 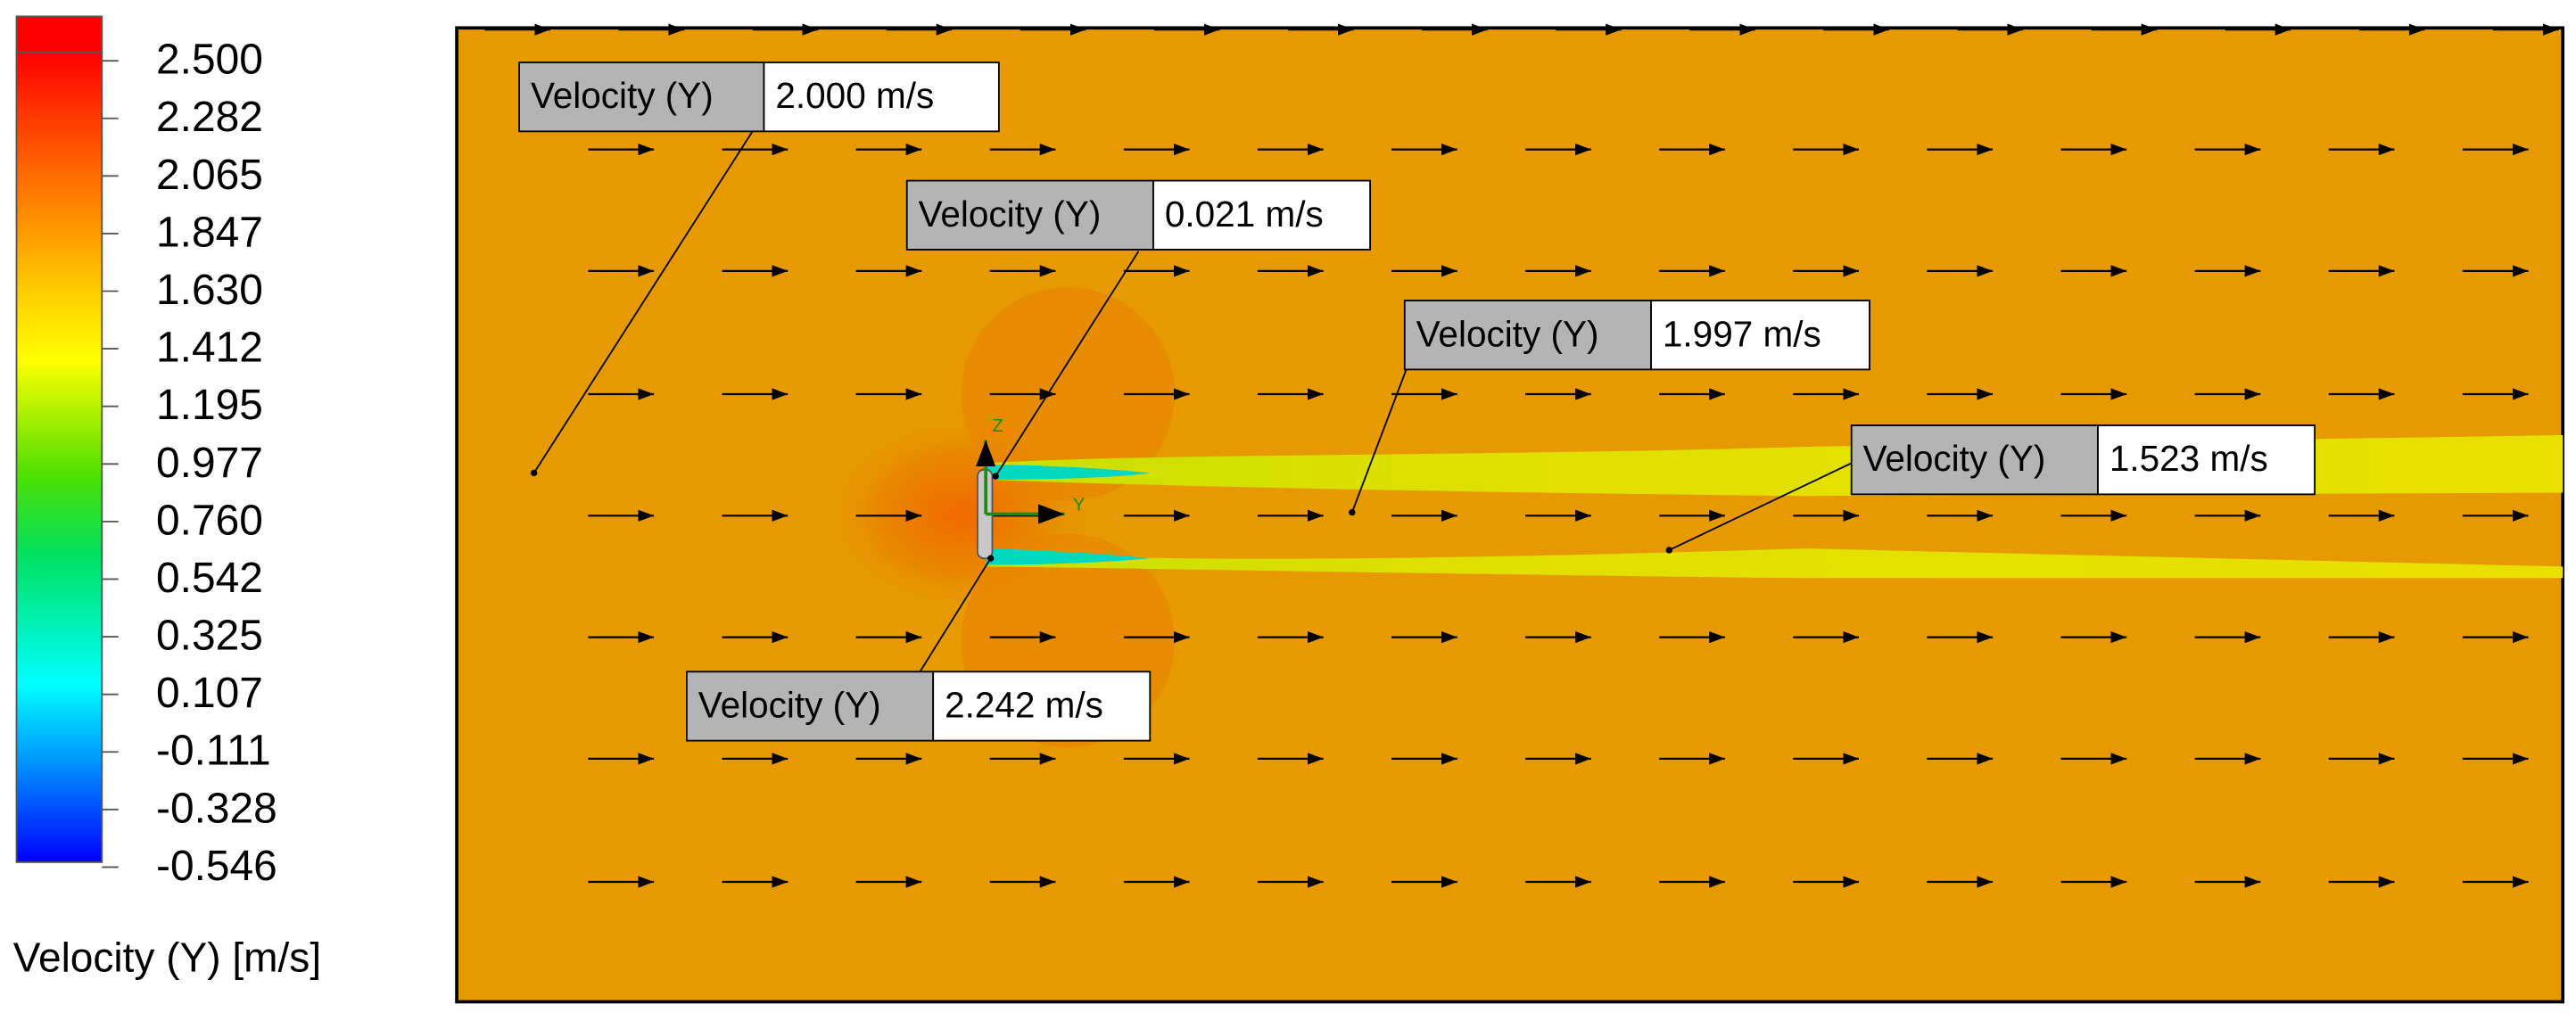 What do you see at coordinates (217, 866) in the screenshot?
I see `colorbar-label: -0.546` at bounding box center [217, 866].